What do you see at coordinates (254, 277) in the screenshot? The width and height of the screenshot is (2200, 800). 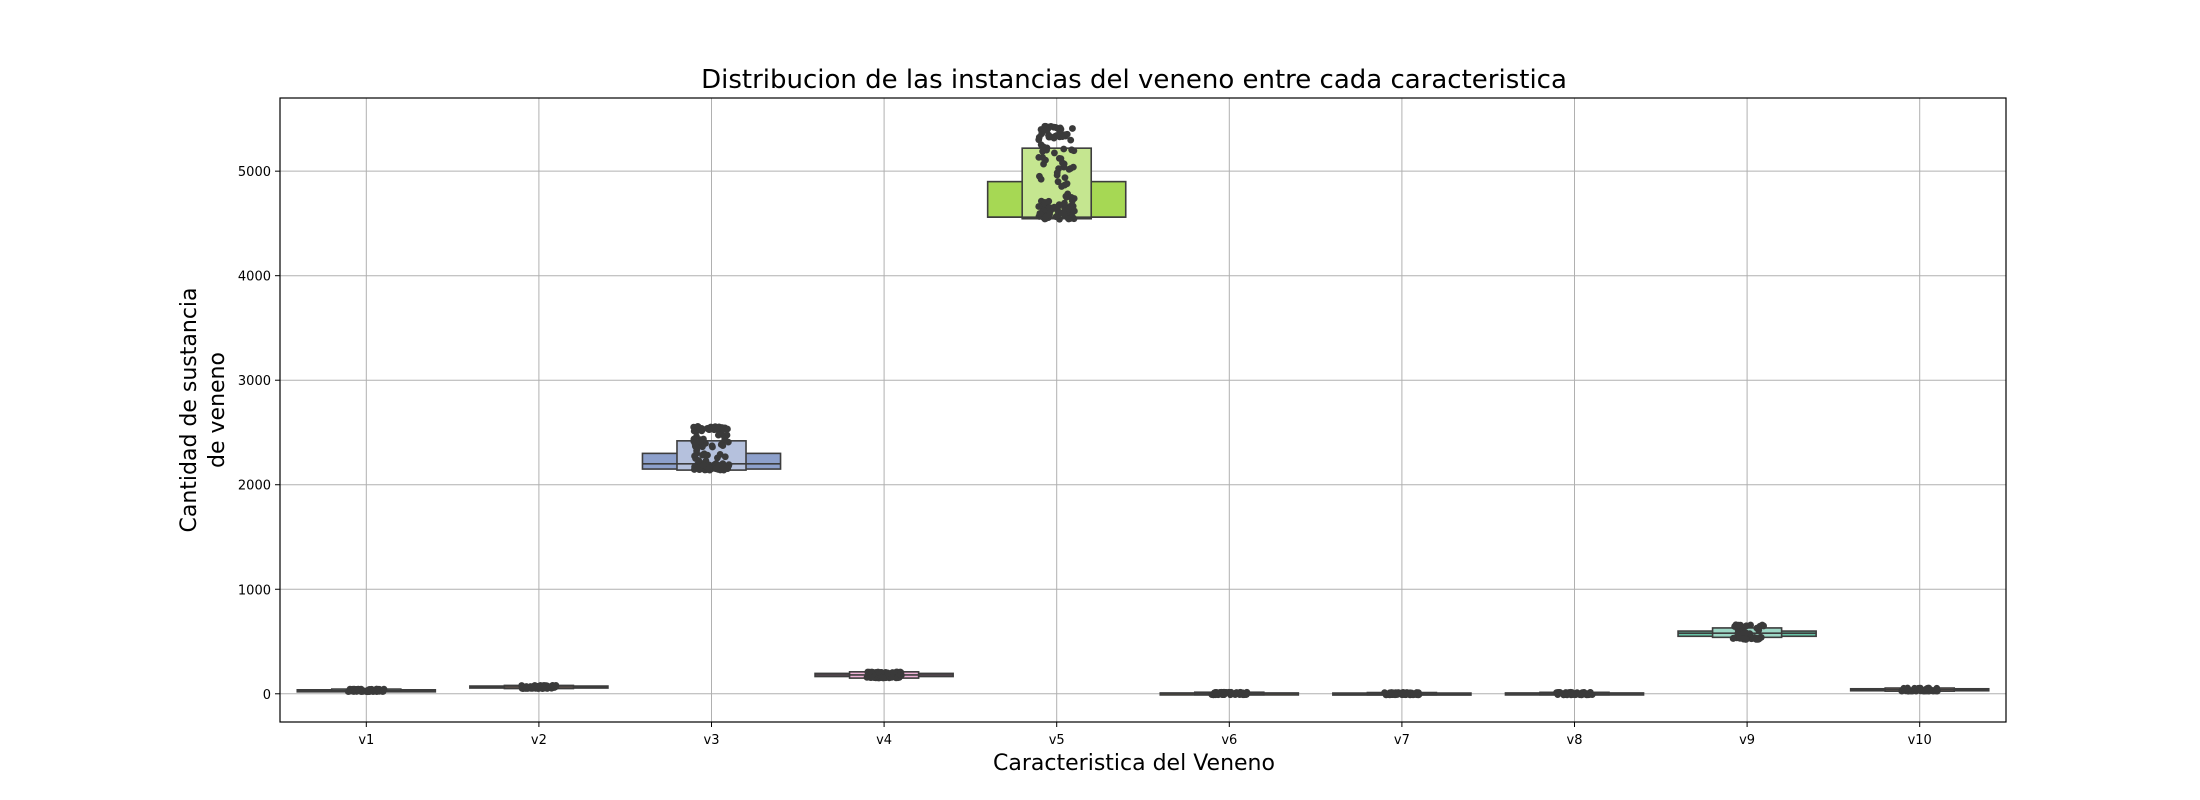 I see `y-tick-label: 4000` at bounding box center [254, 277].